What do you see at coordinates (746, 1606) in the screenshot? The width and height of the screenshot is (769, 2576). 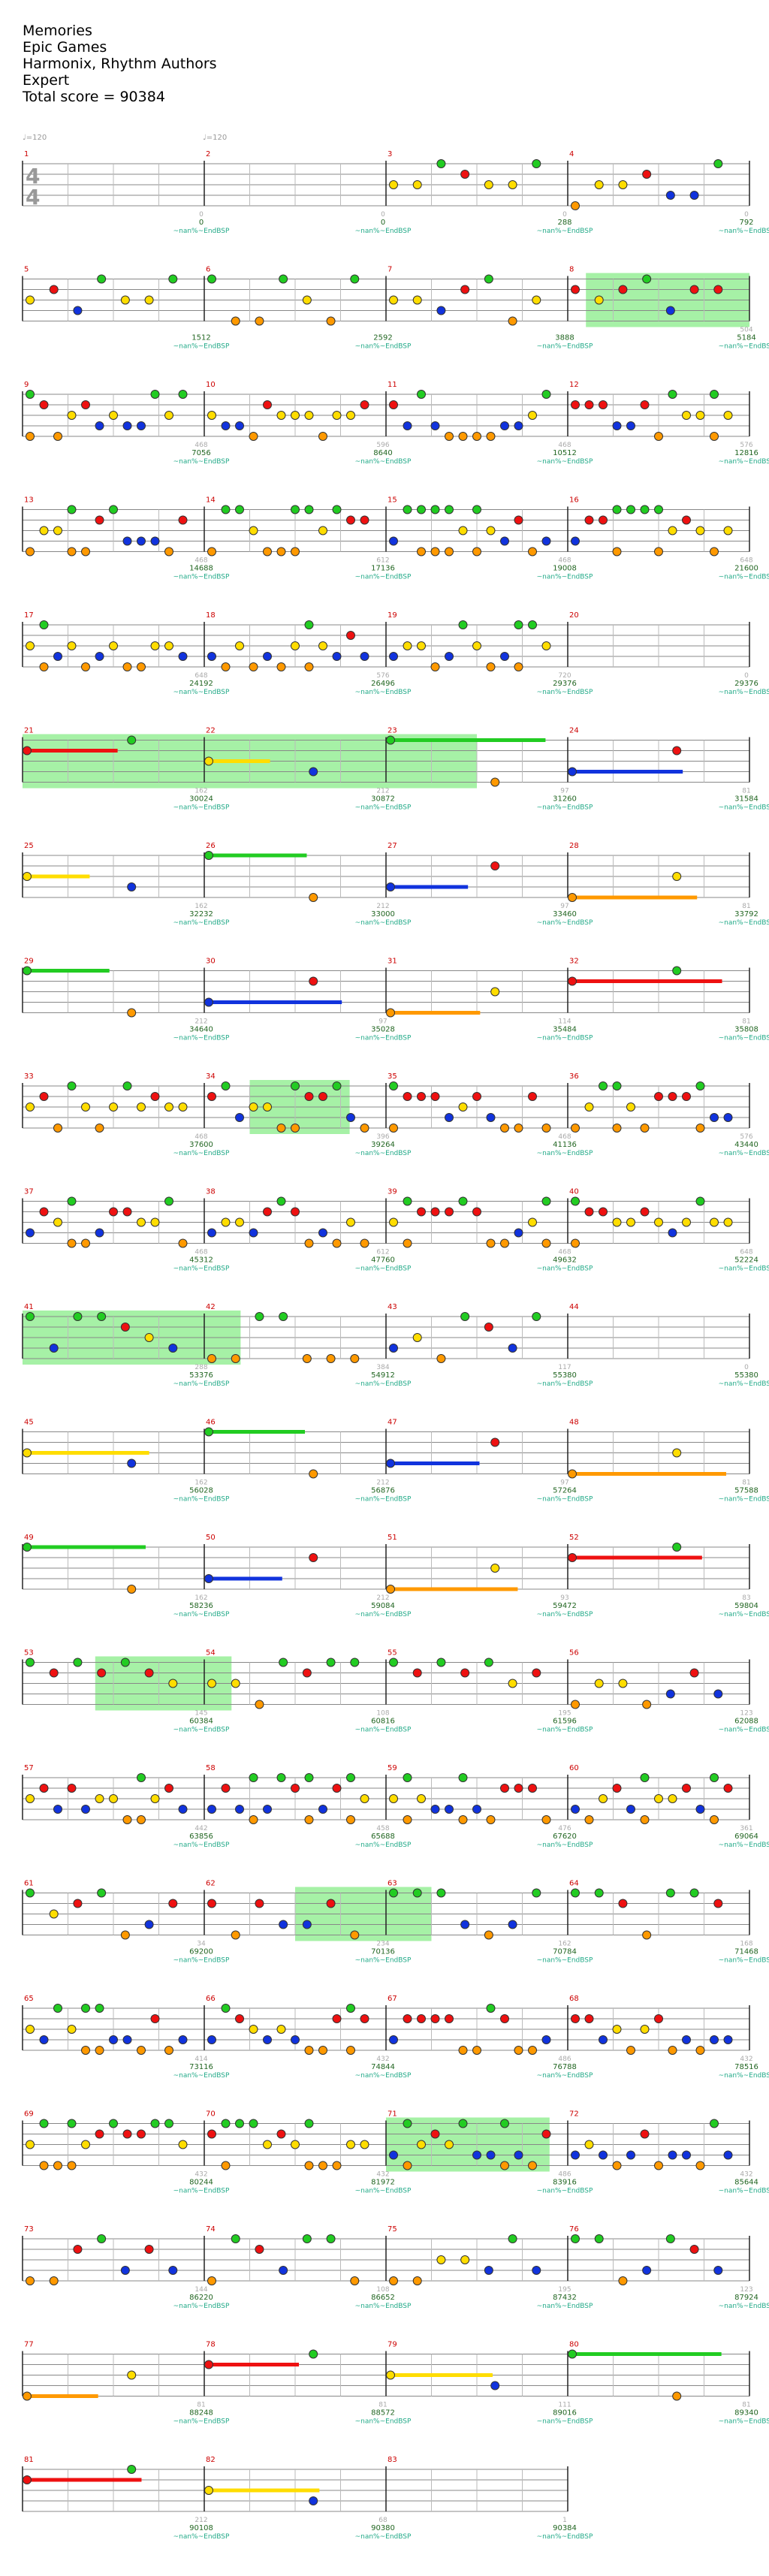 I see `measure-score: 59804` at bounding box center [746, 1606].